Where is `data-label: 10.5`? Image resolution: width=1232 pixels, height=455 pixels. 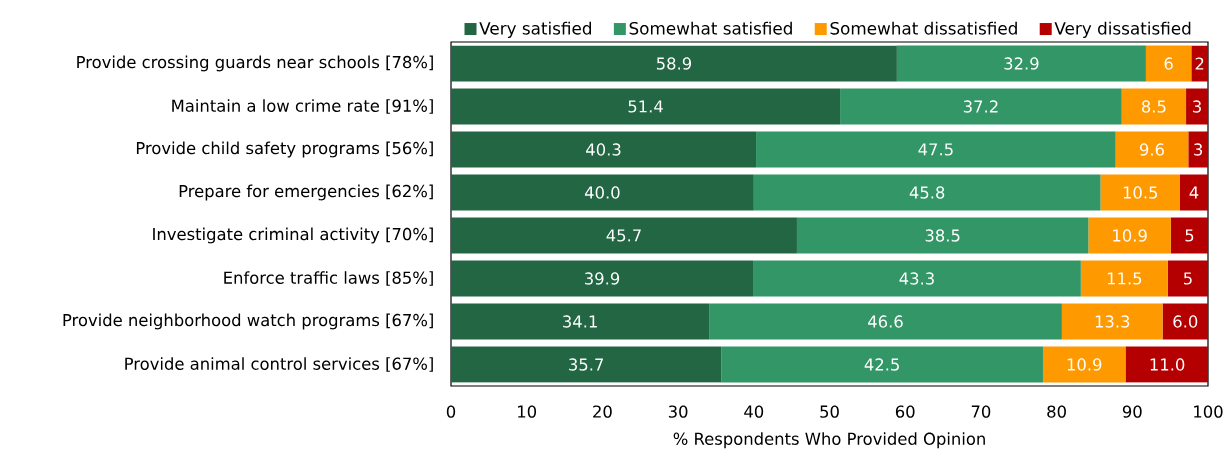 data-label: 10.5 is located at coordinates (1140, 192).